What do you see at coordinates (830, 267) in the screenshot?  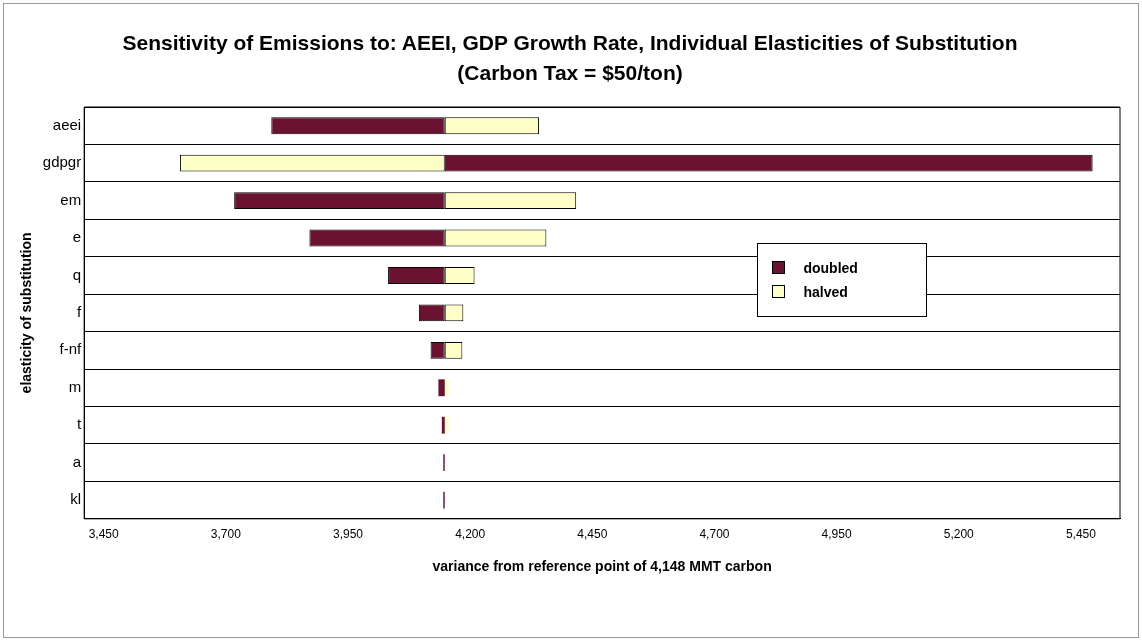 I see `legend-label: doubled` at bounding box center [830, 267].